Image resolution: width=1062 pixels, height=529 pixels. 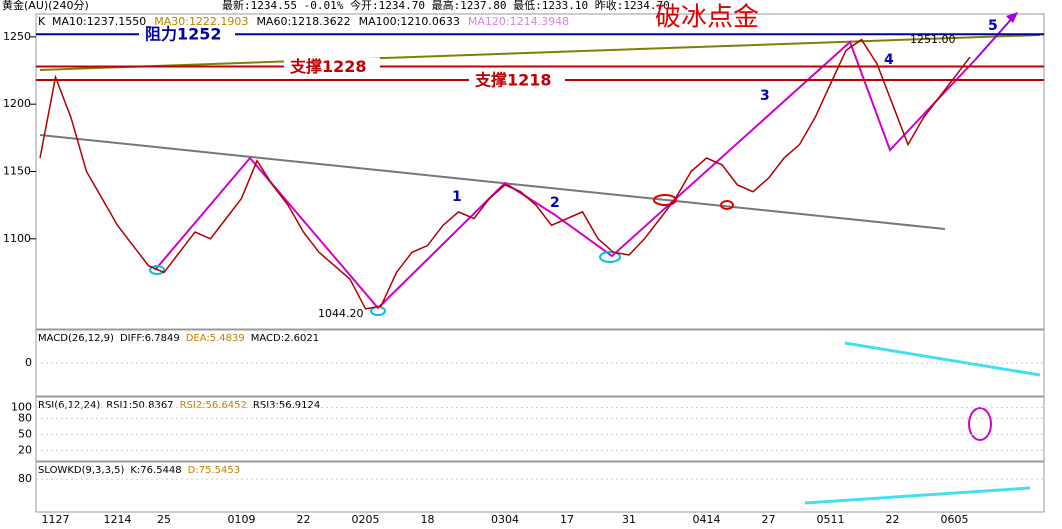 I want to click on title: 破冰点金, so click(x=707, y=18).